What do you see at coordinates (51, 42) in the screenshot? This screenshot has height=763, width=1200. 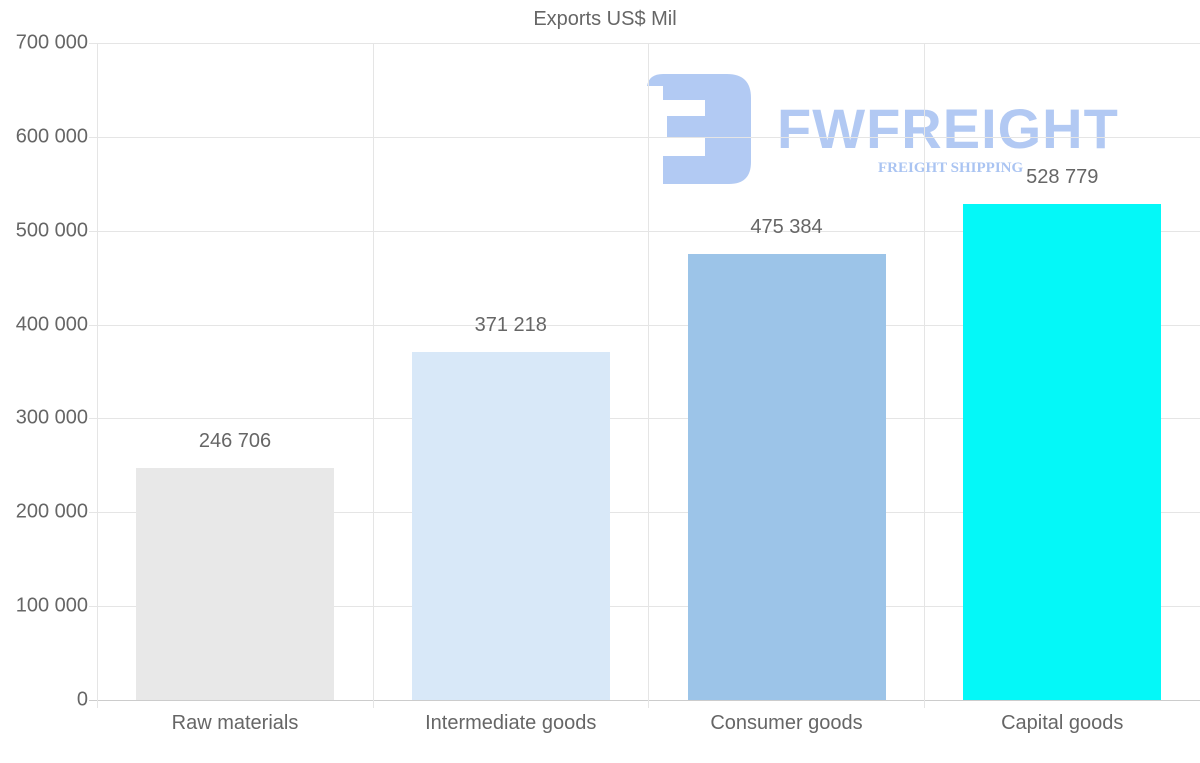 I see `y-tick-label: 700 000` at bounding box center [51, 42].